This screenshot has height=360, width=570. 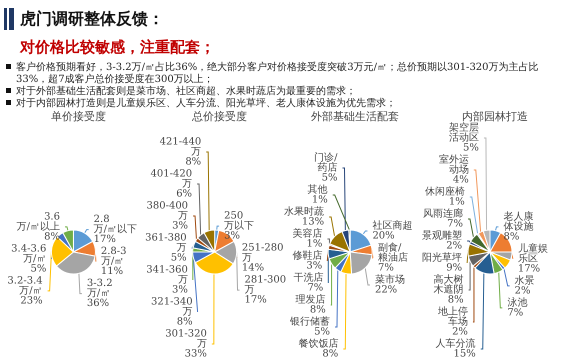 What do you see at coordinates (171, 179) in the screenshot?
I see `slice-label: 401-420万` at bounding box center [171, 179].